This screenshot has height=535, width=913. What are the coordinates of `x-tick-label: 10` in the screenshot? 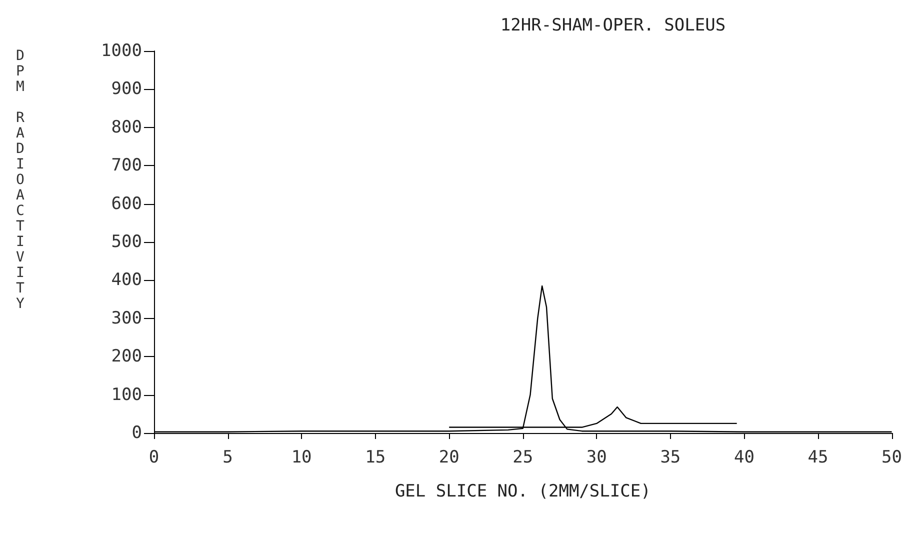 It's located at (301, 458).